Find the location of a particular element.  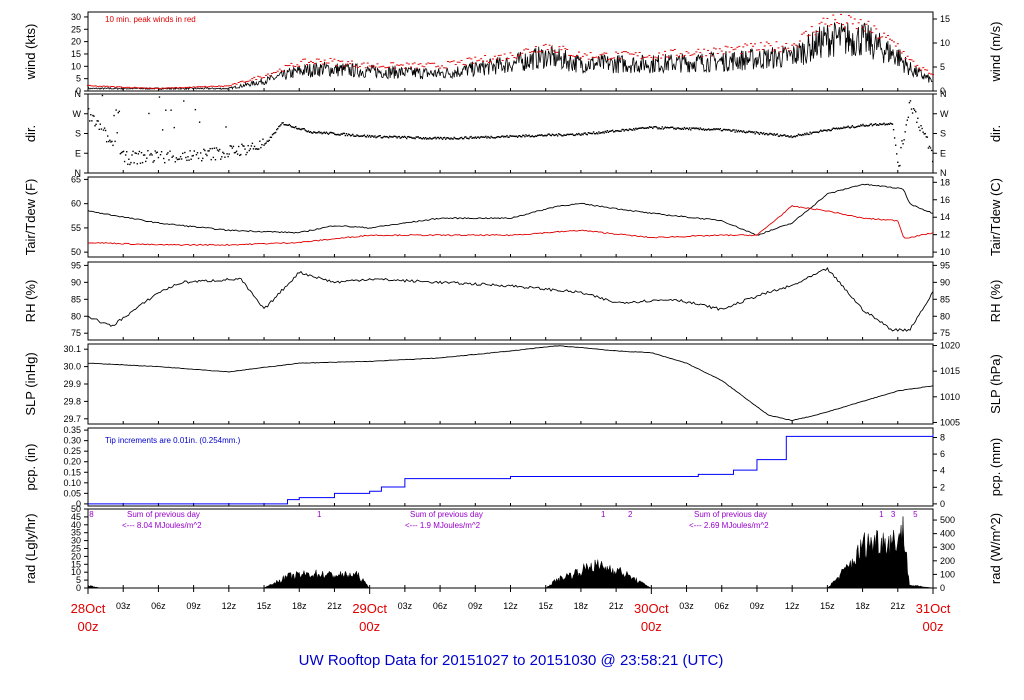

day-label-time: 00z is located at coordinates (369, 626).